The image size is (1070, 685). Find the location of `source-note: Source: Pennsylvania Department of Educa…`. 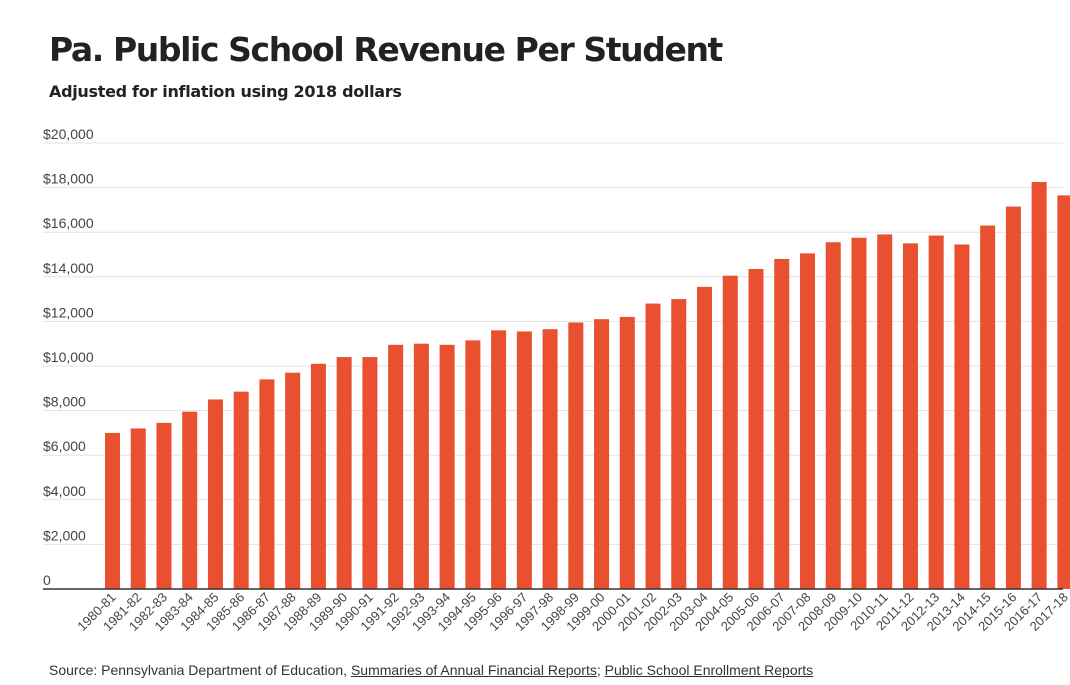

source-note: Source: Pennsylvania Department of Educa… is located at coordinates (431, 670).